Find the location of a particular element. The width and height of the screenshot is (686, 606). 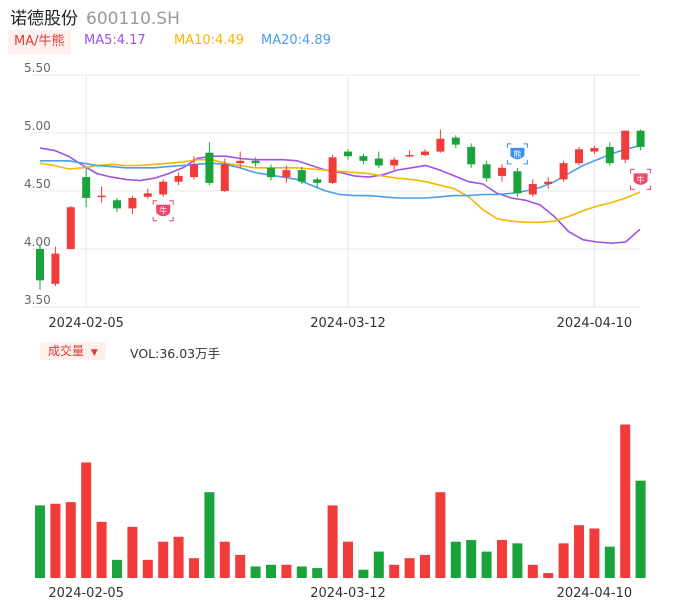

bull-badge: 牛 is located at coordinates (163, 211).